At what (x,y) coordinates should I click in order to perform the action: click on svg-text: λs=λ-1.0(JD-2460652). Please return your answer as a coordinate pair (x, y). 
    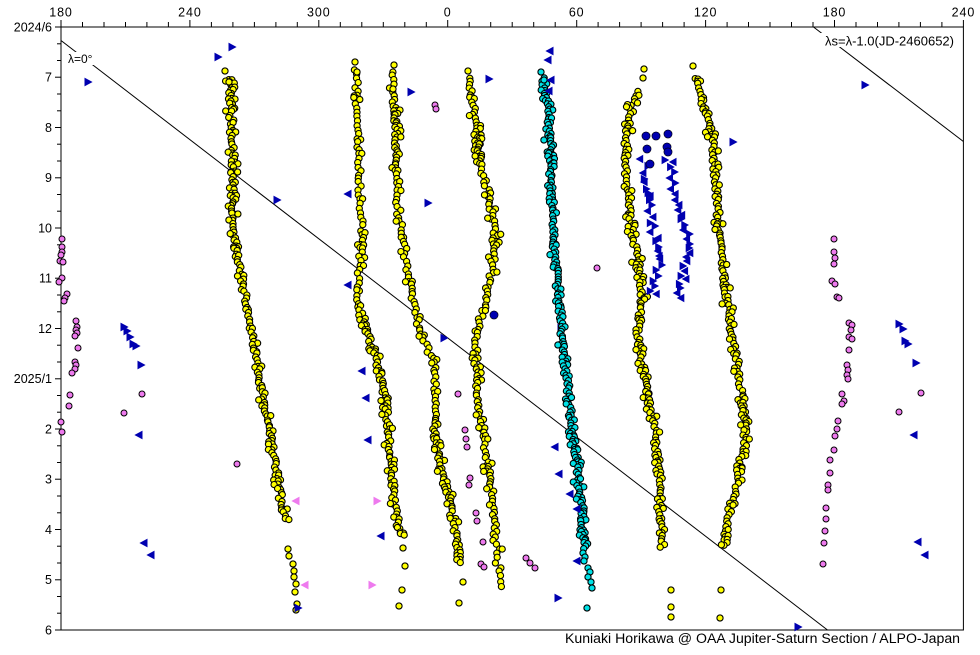
    Looking at the image, I should click on (889, 41).